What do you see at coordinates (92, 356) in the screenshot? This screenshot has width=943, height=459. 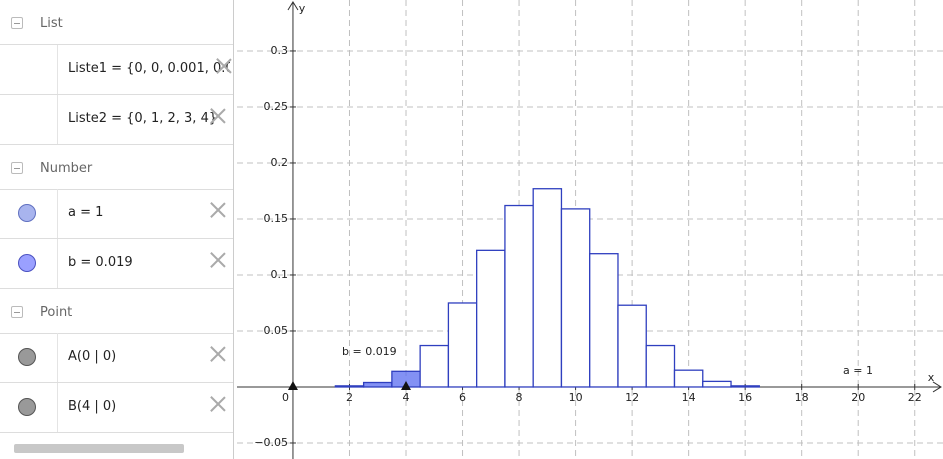 I see `item-text: A(0 | 0)` at bounding box center [92, 356].